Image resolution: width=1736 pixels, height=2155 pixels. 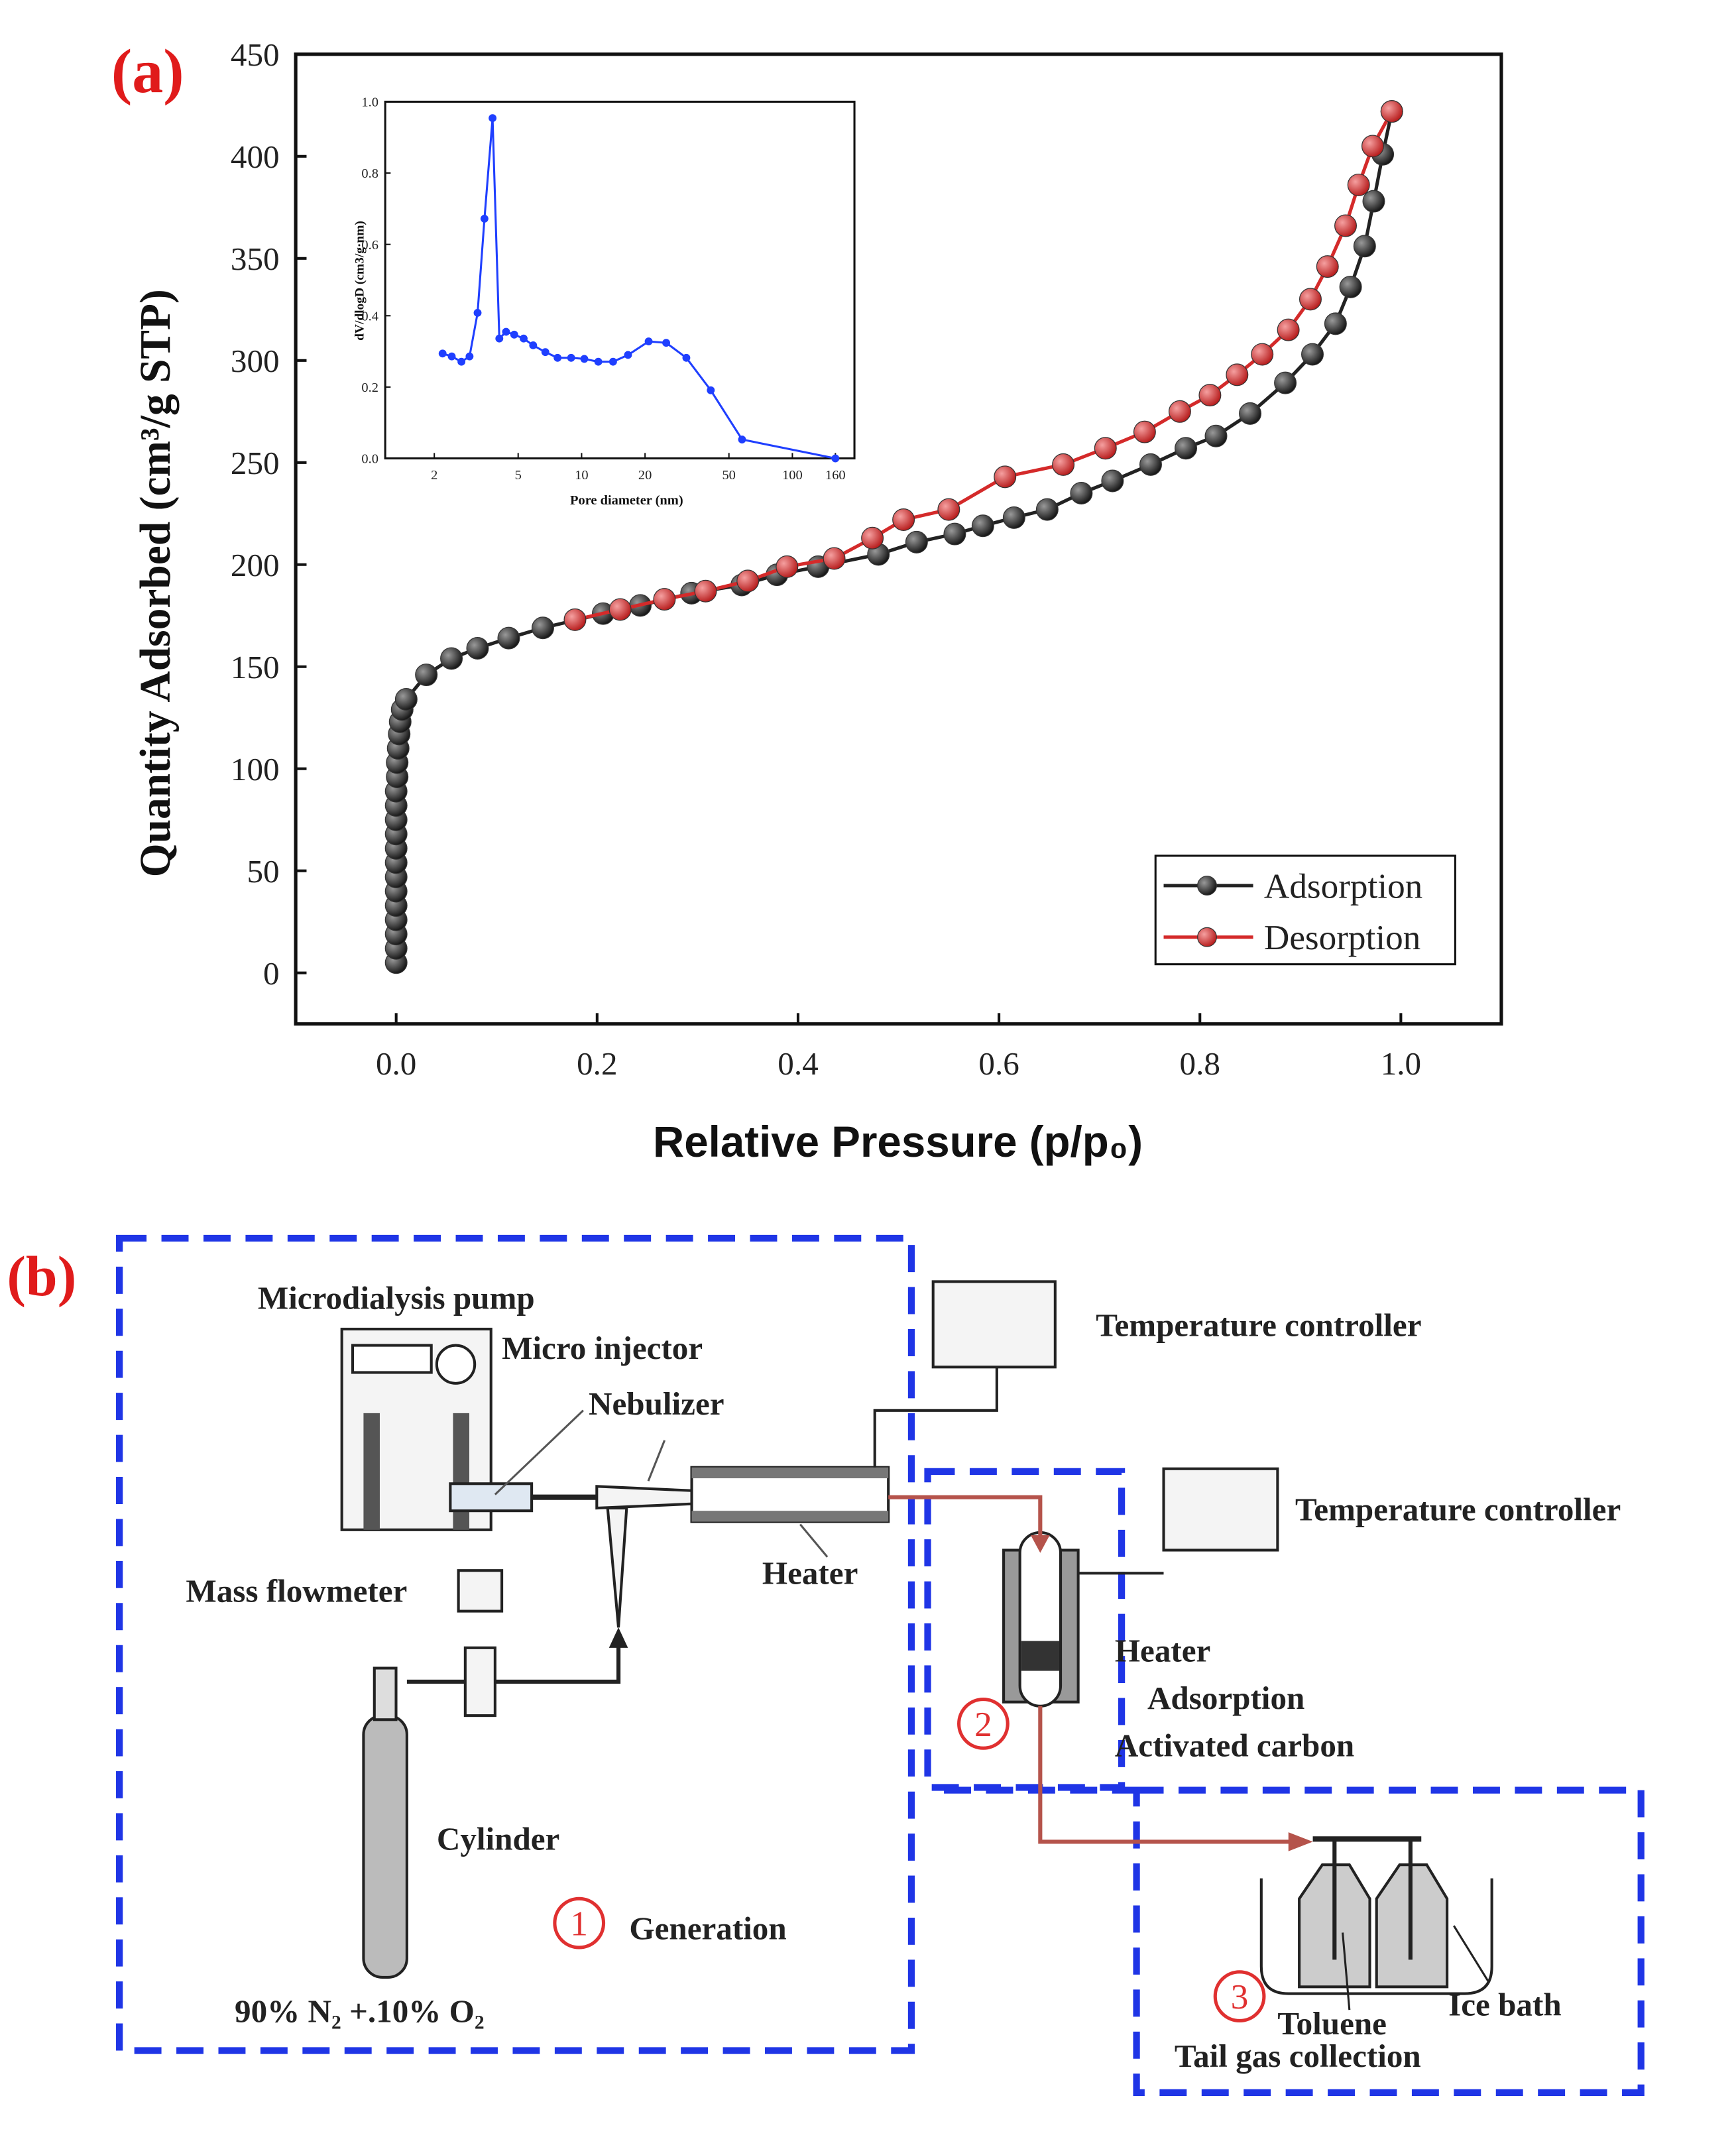 What do you see at coordinates (1234, 1745) in the screenshot?
I see `label: Activated carbon` at bounding box center [1234, 1745].